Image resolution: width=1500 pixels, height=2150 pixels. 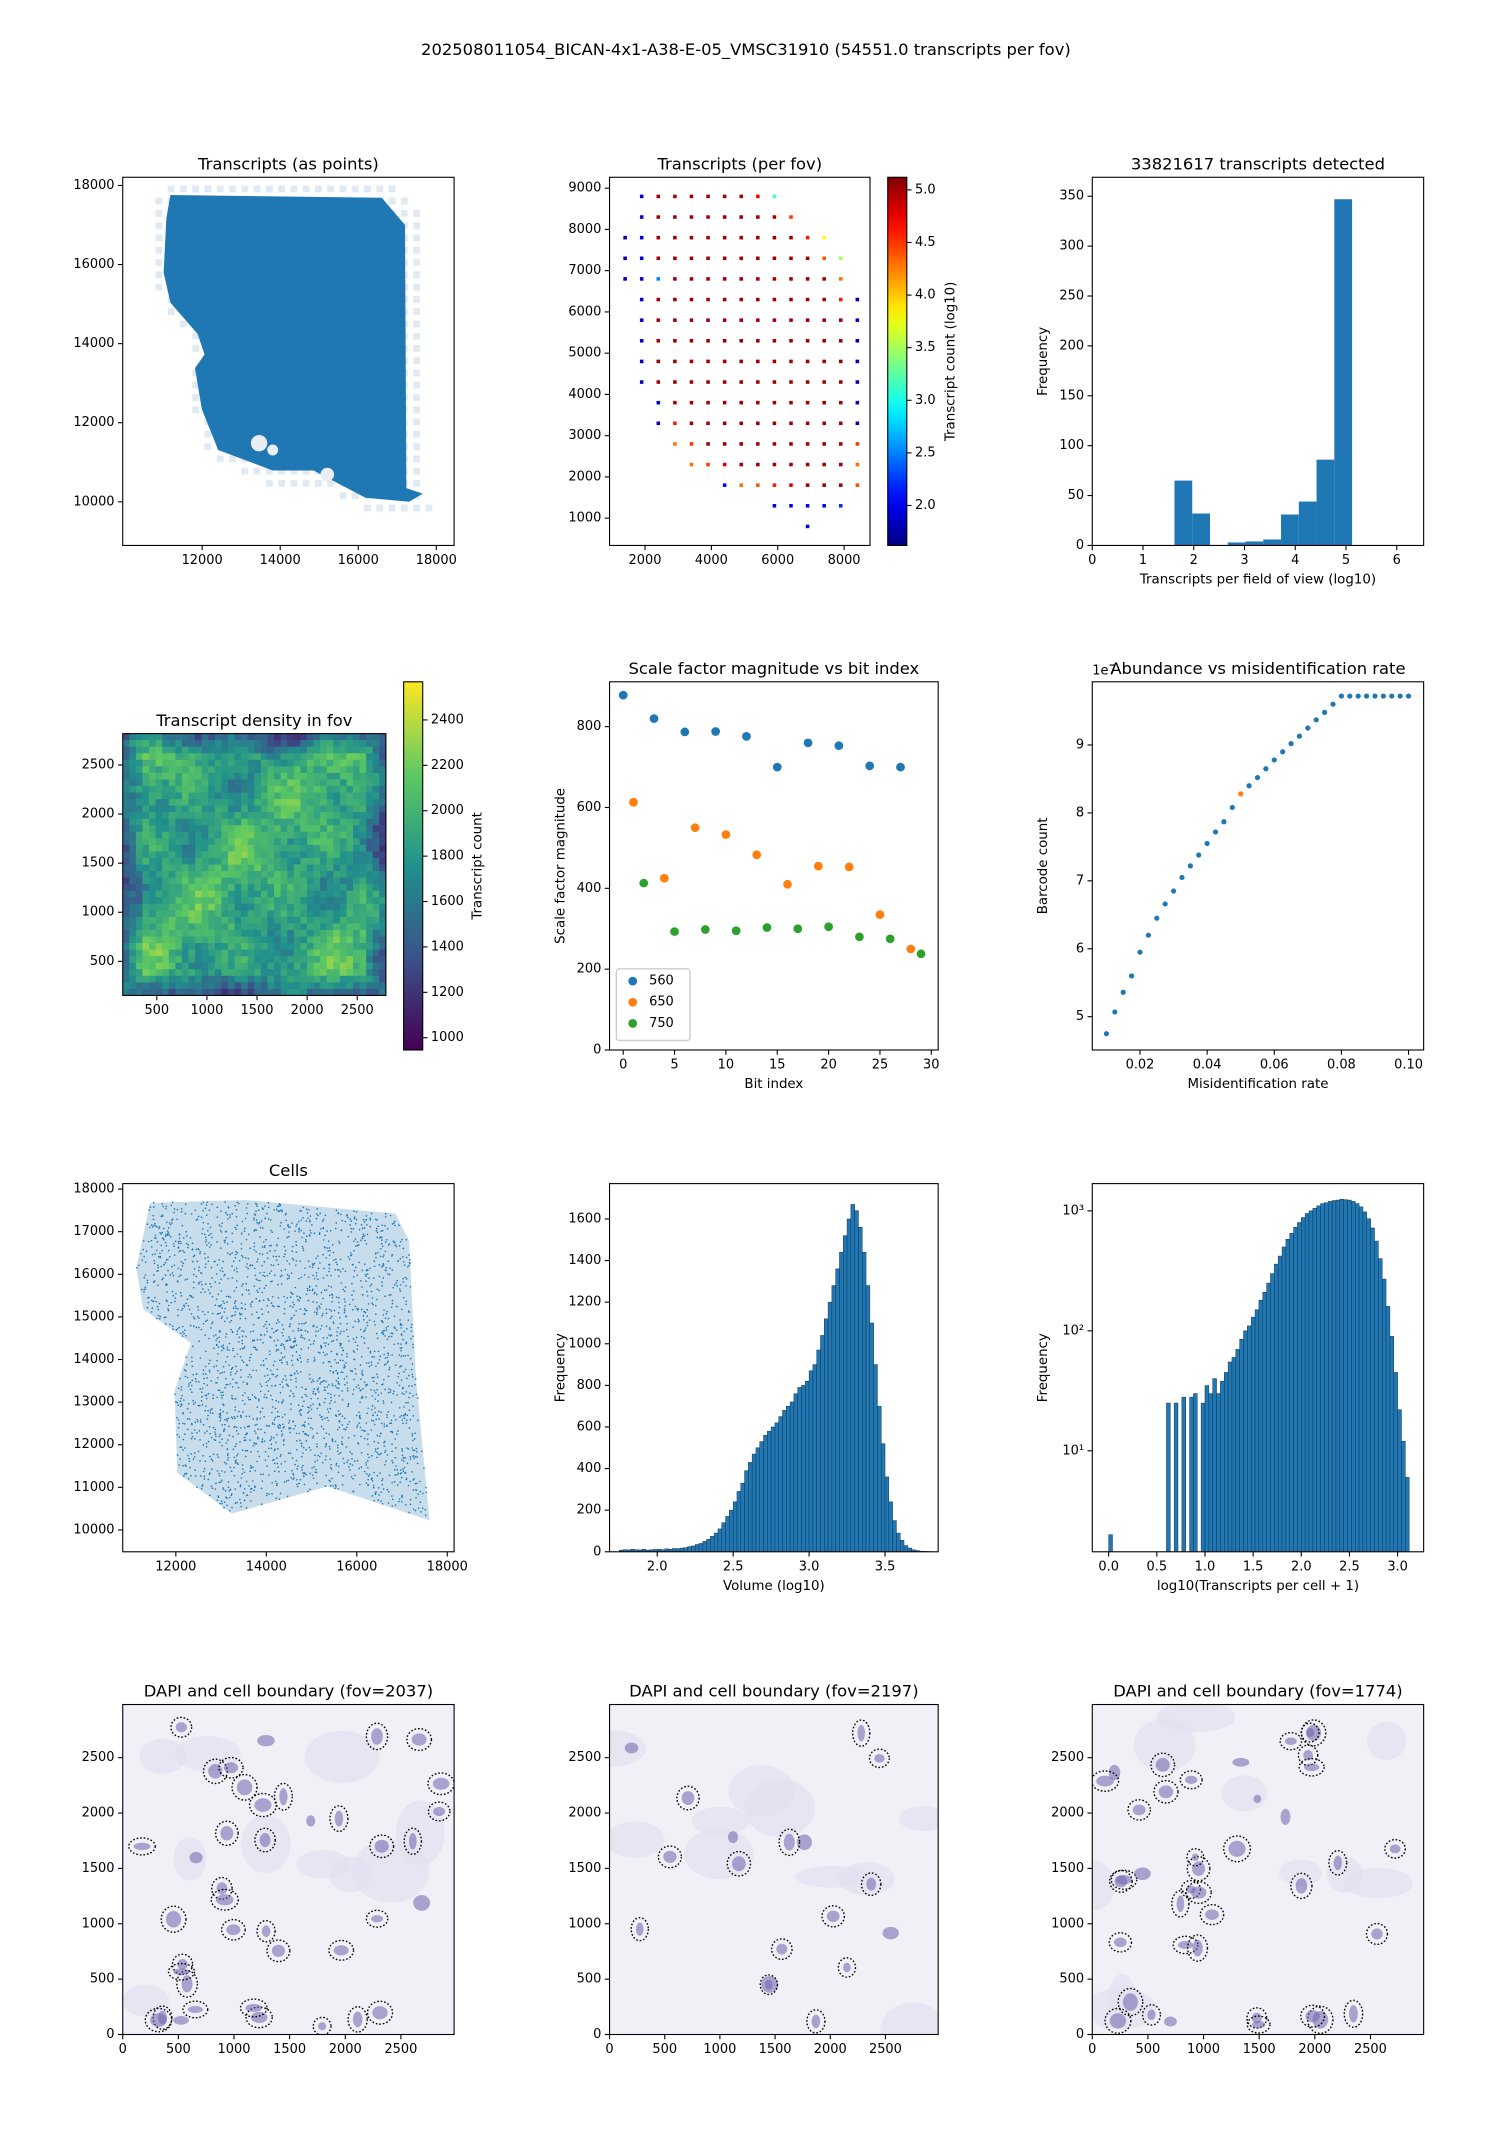 I want to click on x-tick-label: 0.08, so click(x=1341, y=1064).